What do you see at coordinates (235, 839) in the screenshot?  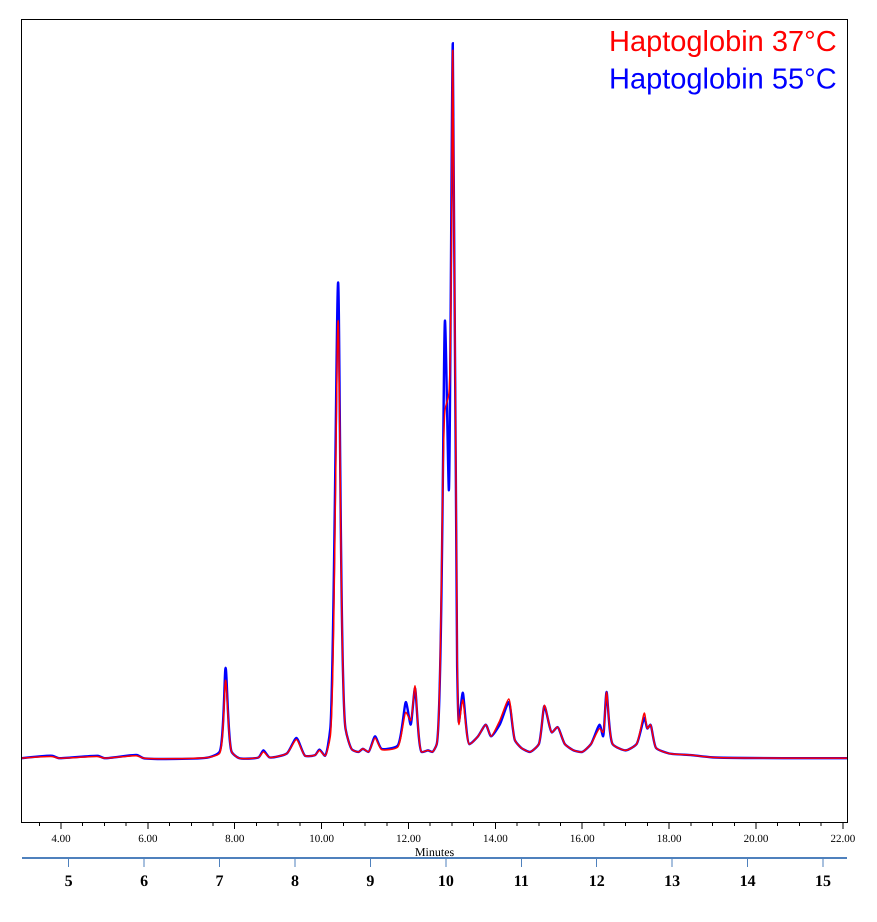 I see `x-tick-label: 8.00` at bounding box center [235, 839].